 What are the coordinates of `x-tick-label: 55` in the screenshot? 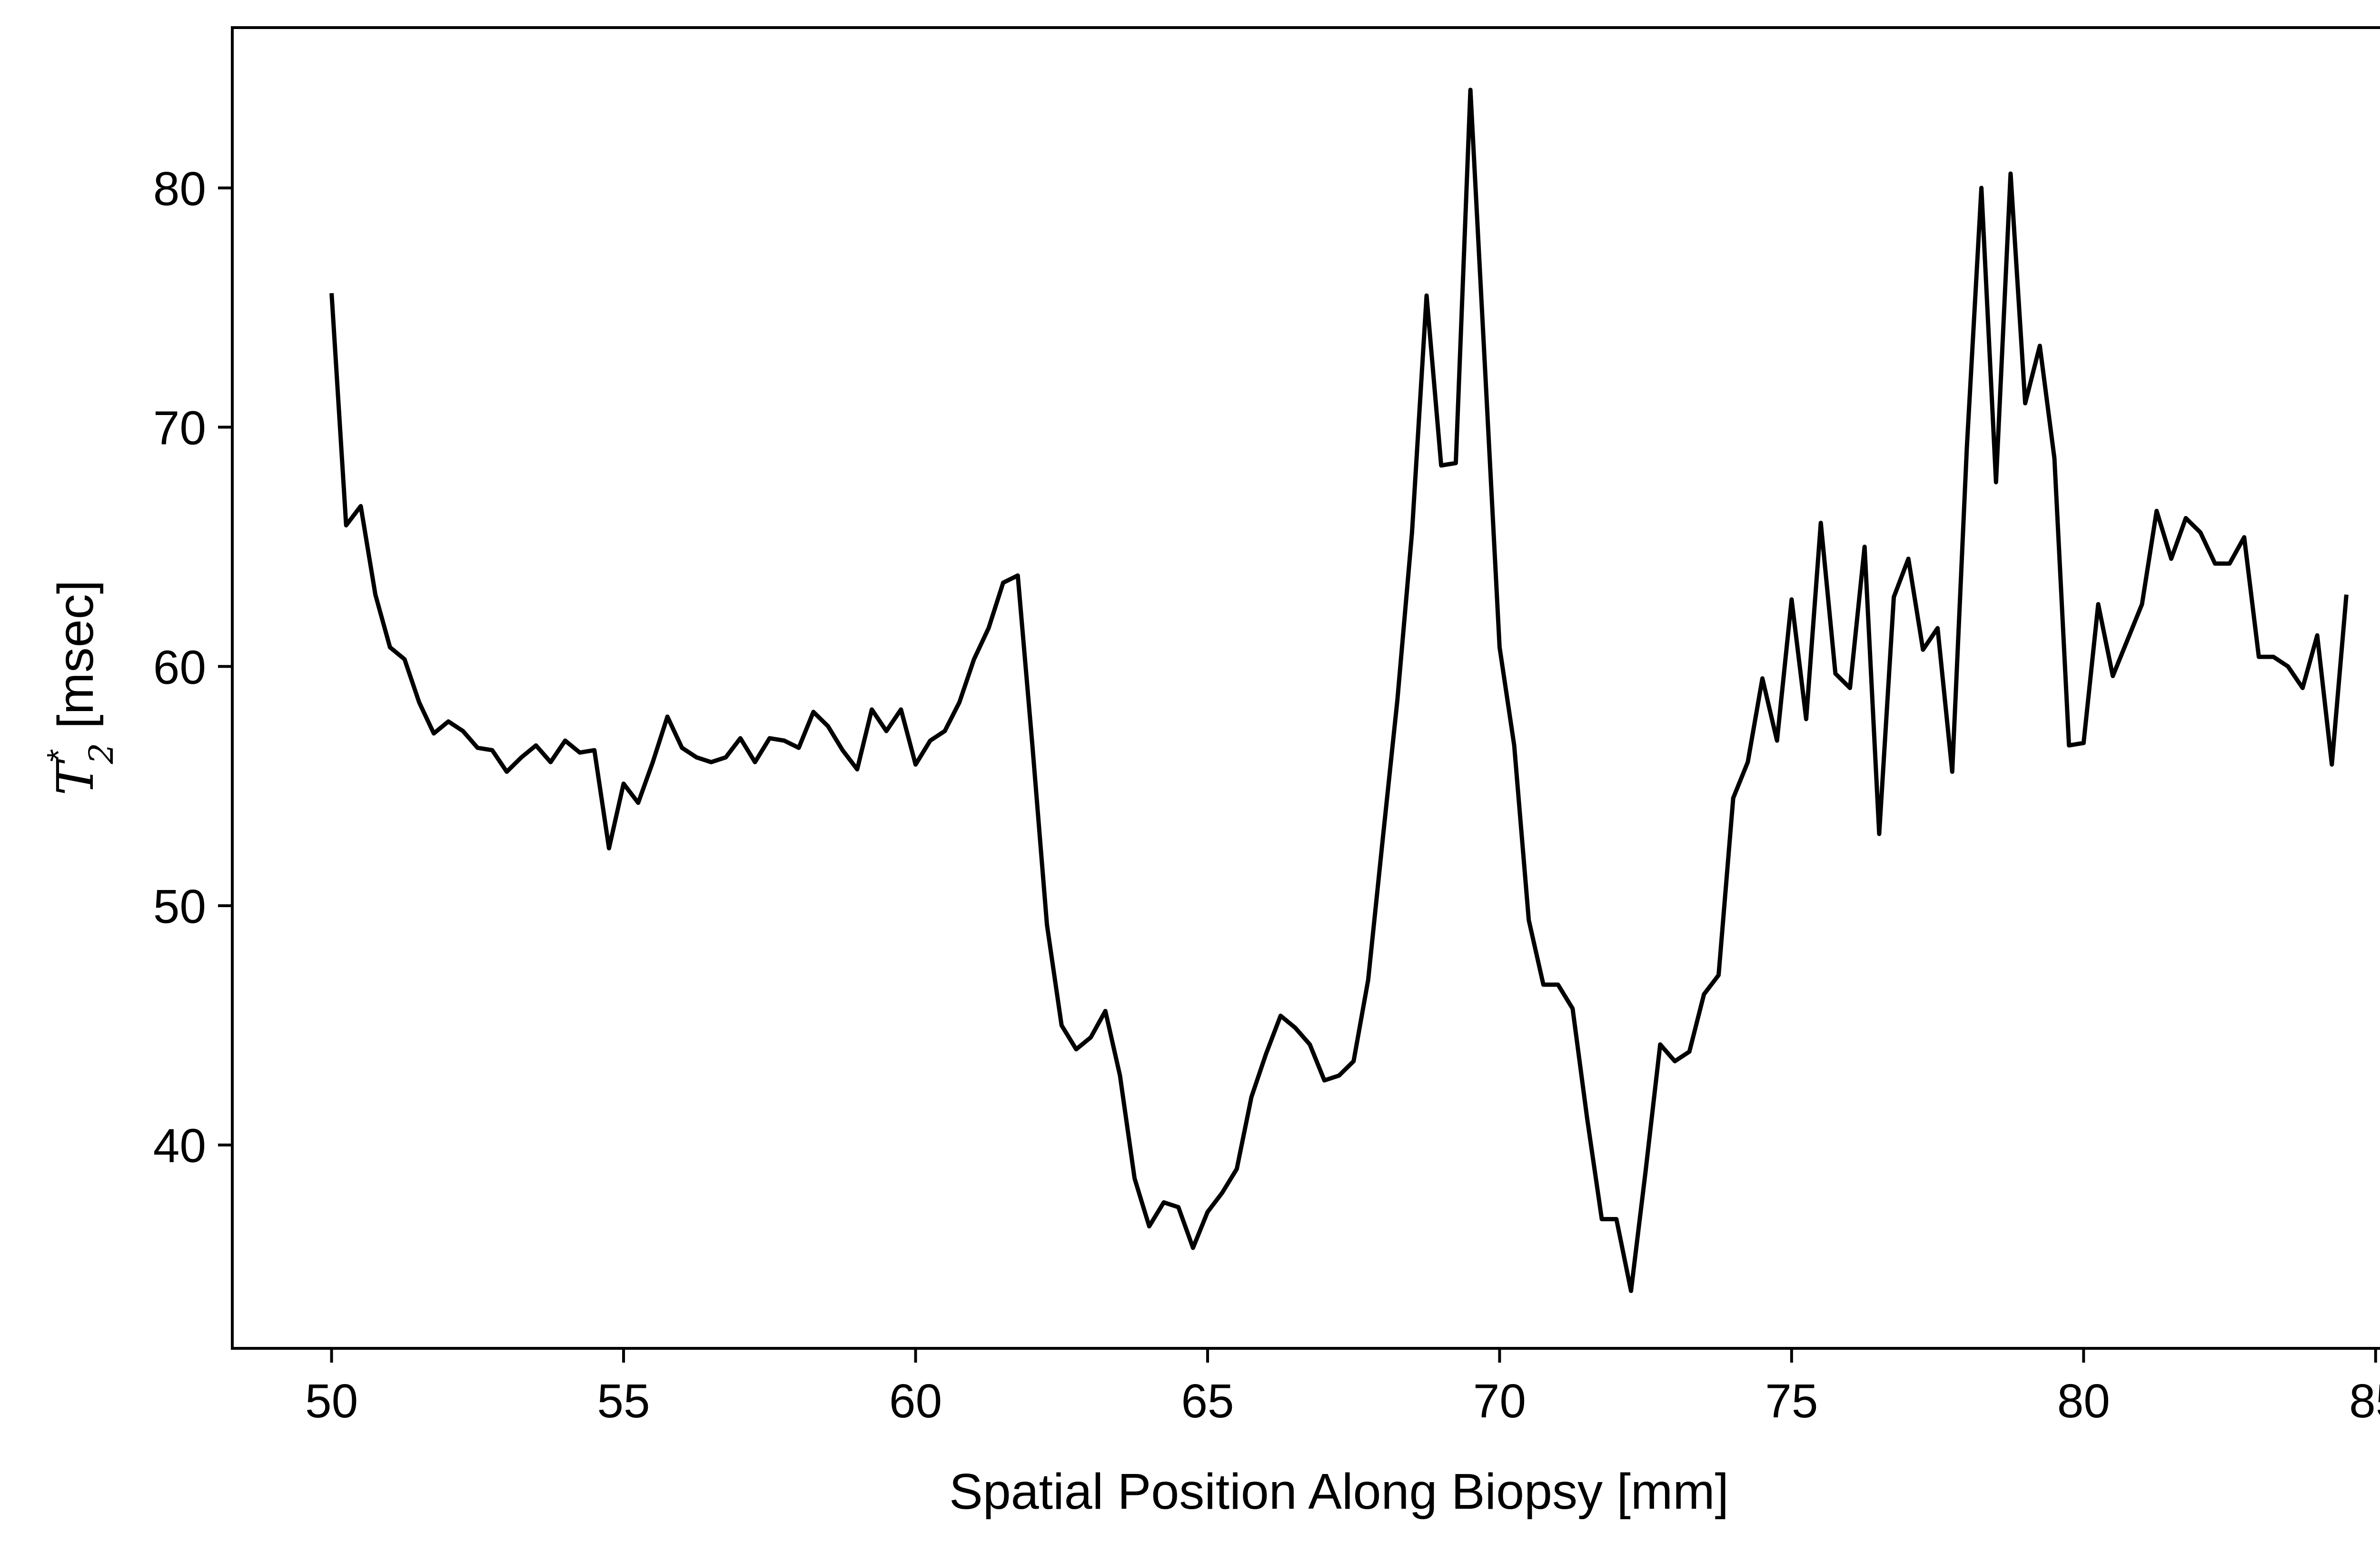 It's located at (623, 1401).